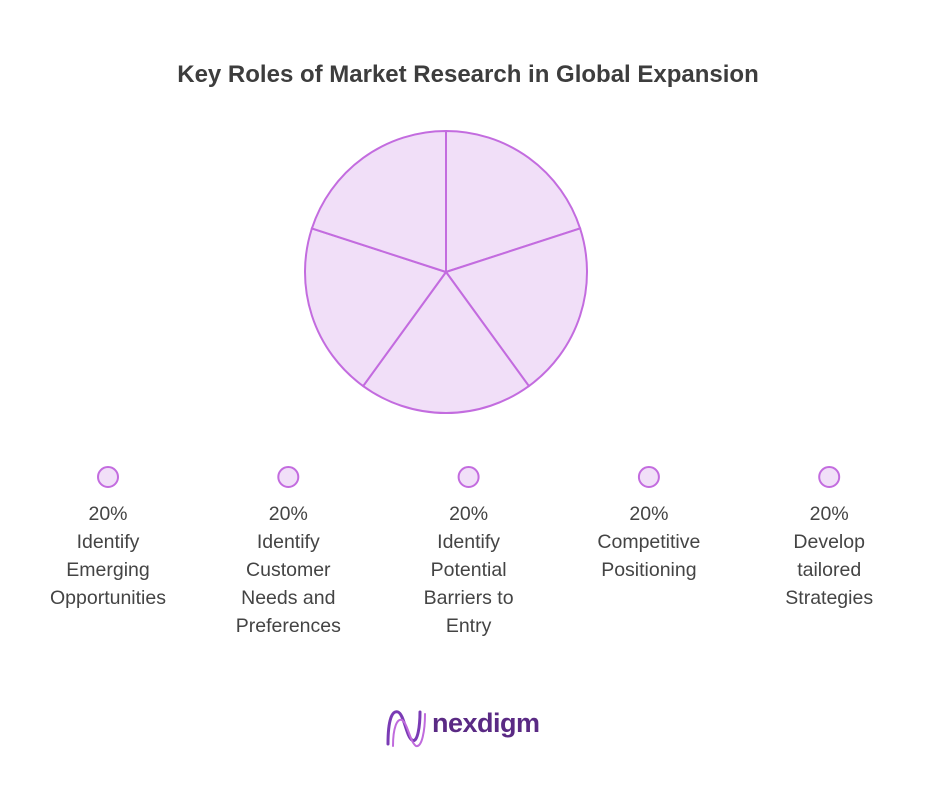 This screenshot has height=802, width=936. I want to click on legend-label: Develop tailored Strategies, so click(829, 570).